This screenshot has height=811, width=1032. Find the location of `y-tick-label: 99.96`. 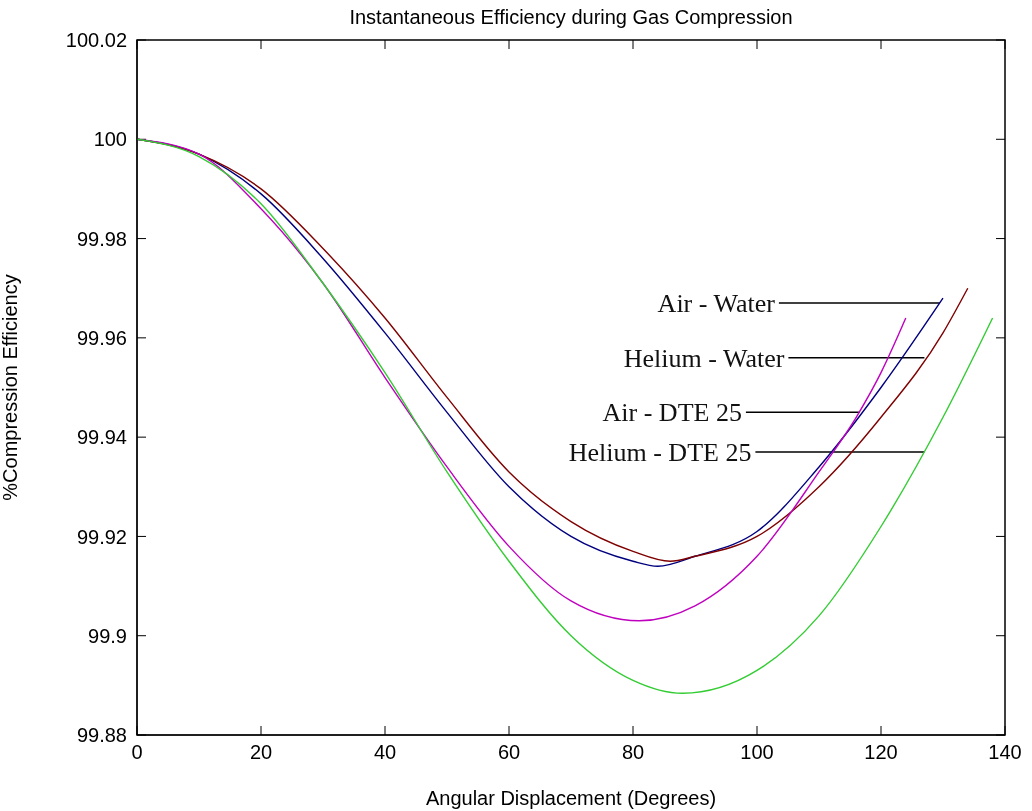

y-tick-label: 99.96 is located at coordinates (101, 337).